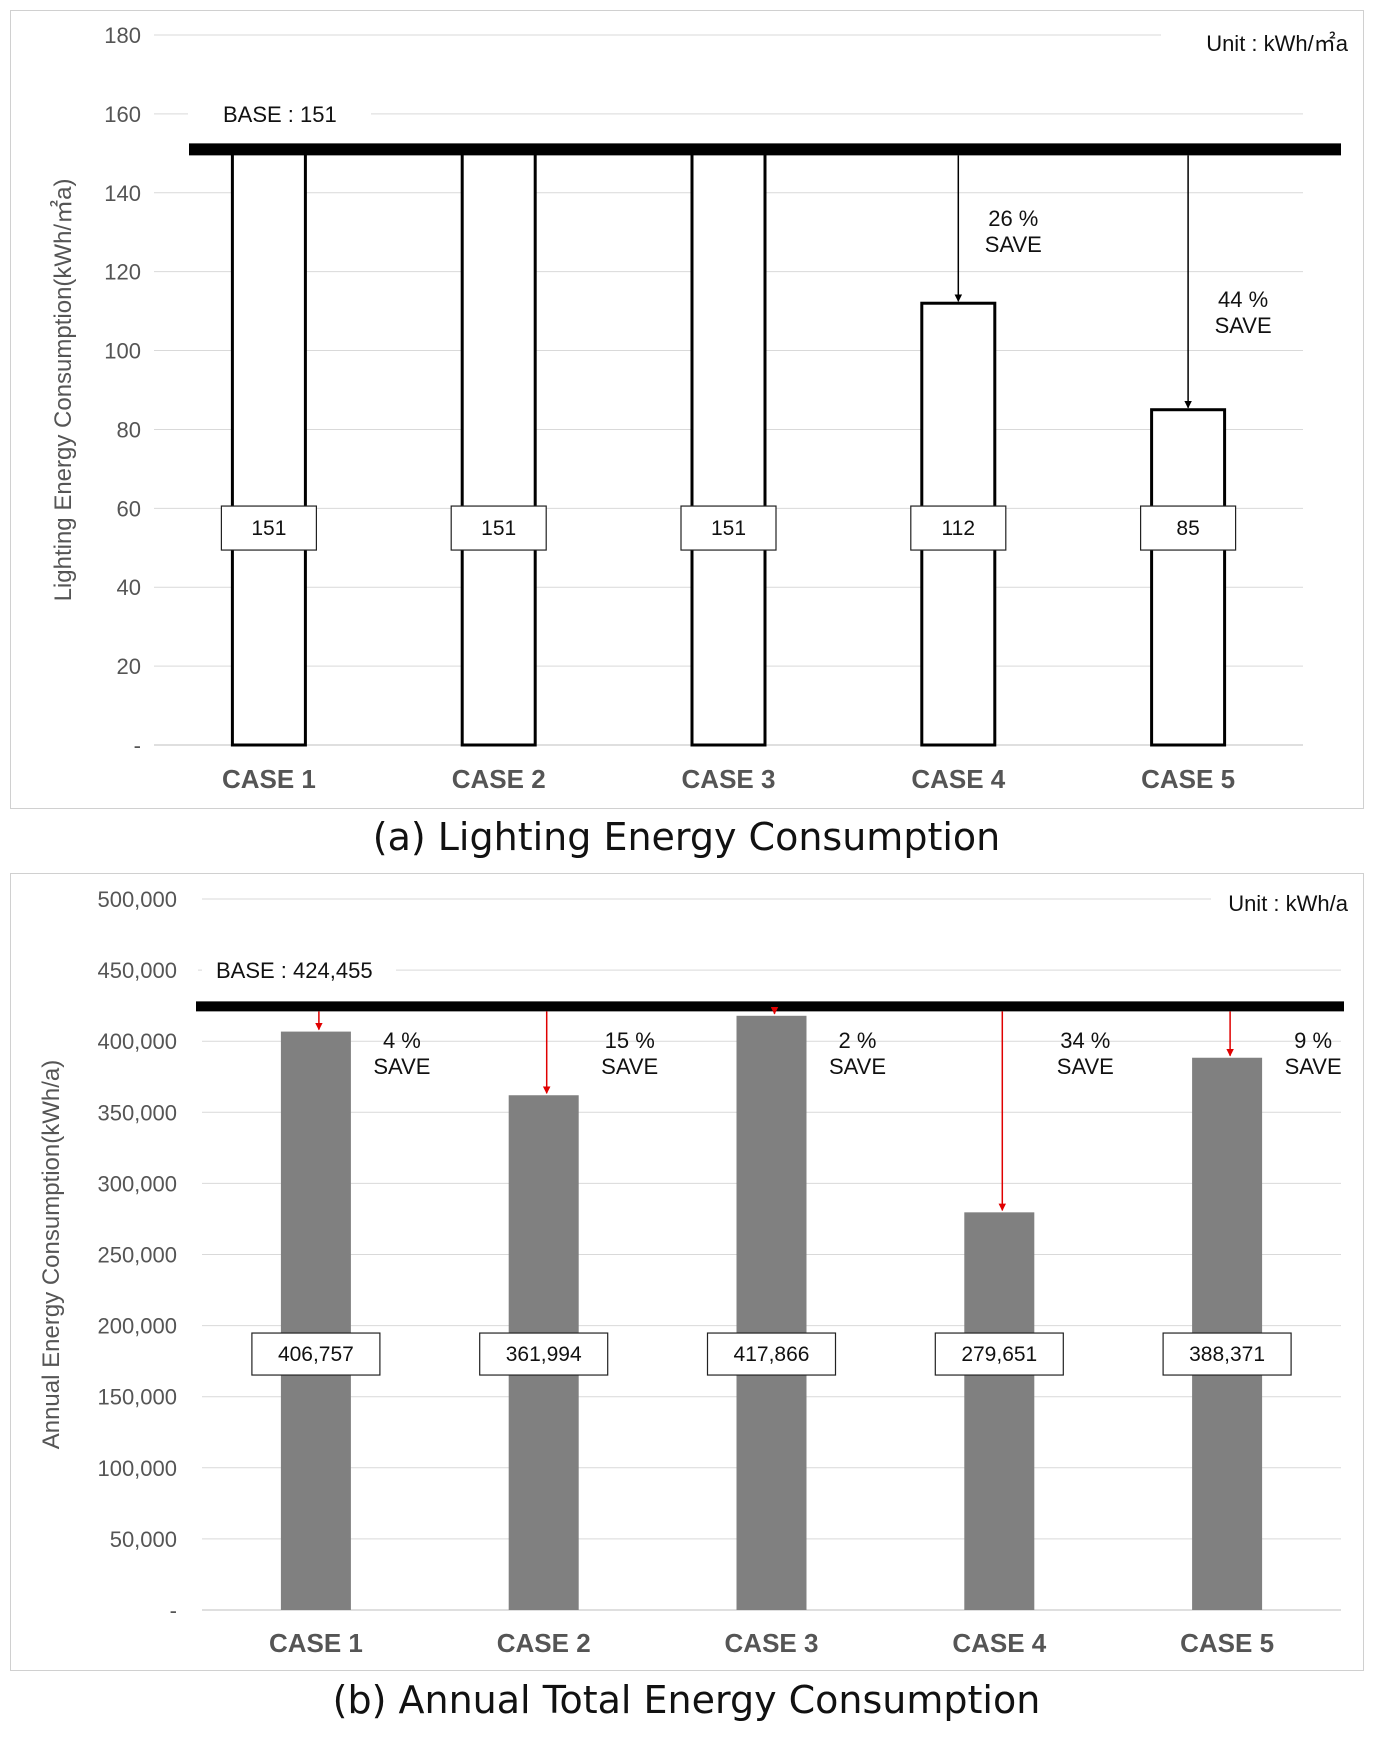  What do you see at coordinates (1313, 1040) in the screenshot?
I see `save-percent-label: 9 %` at bounding box center [1313, 1040].